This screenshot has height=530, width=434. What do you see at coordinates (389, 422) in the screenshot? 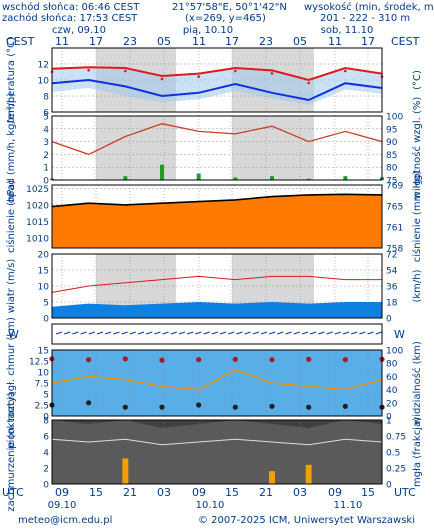
I see `y2tick-label-4: 1` at bounding box center [389, 422].